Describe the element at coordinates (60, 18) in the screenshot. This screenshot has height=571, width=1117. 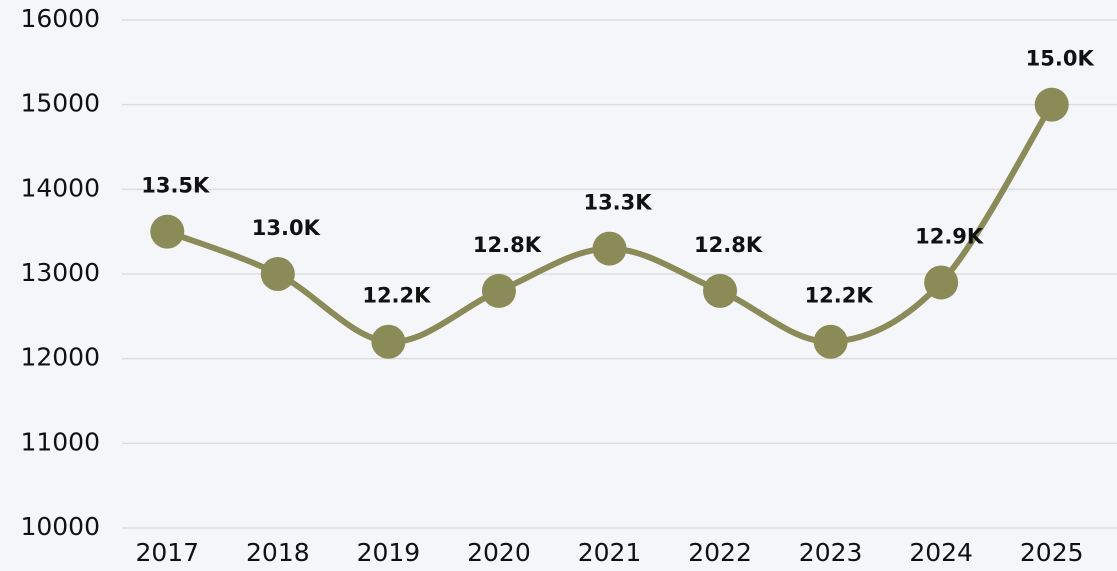
I see `y-tick-label: 16000` at that location.